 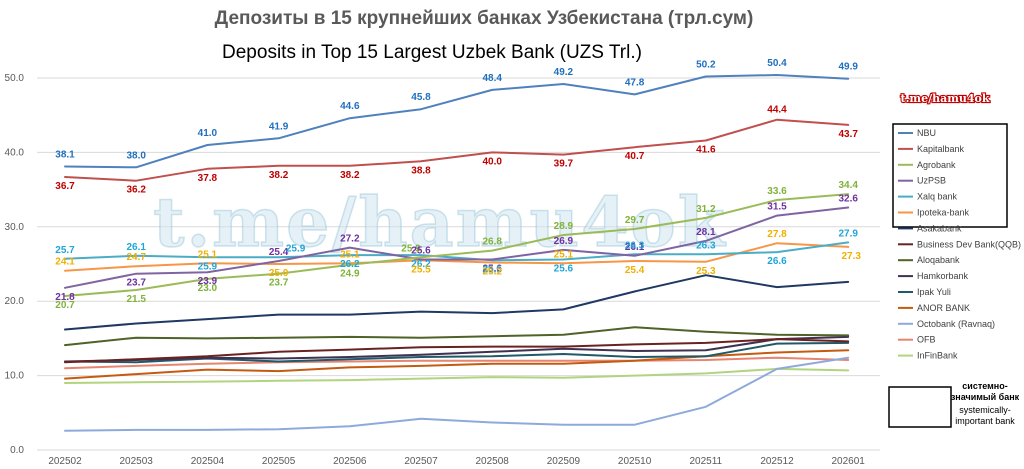 I want to click on legend-entry: InFinBank, so click(x=937, y=356).